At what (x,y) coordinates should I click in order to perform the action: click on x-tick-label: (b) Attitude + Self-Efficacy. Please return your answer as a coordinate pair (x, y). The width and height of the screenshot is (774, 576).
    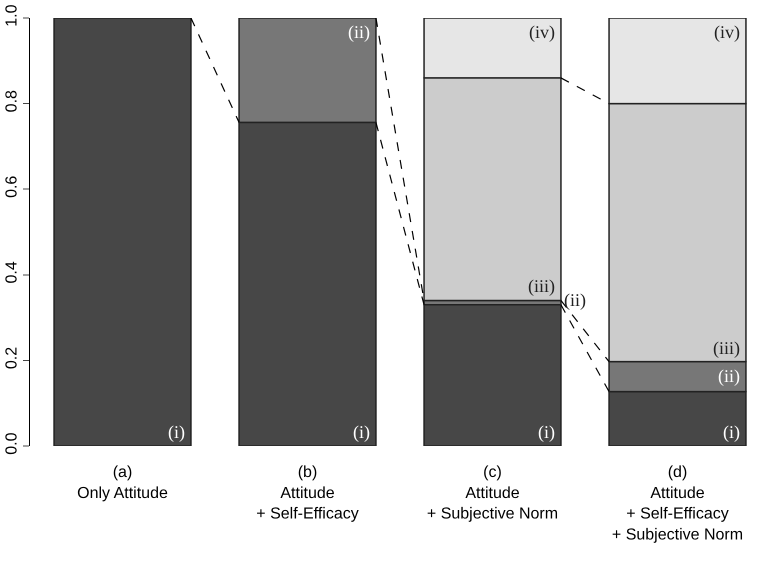
    Looking at the image, I should click on (307, 493).